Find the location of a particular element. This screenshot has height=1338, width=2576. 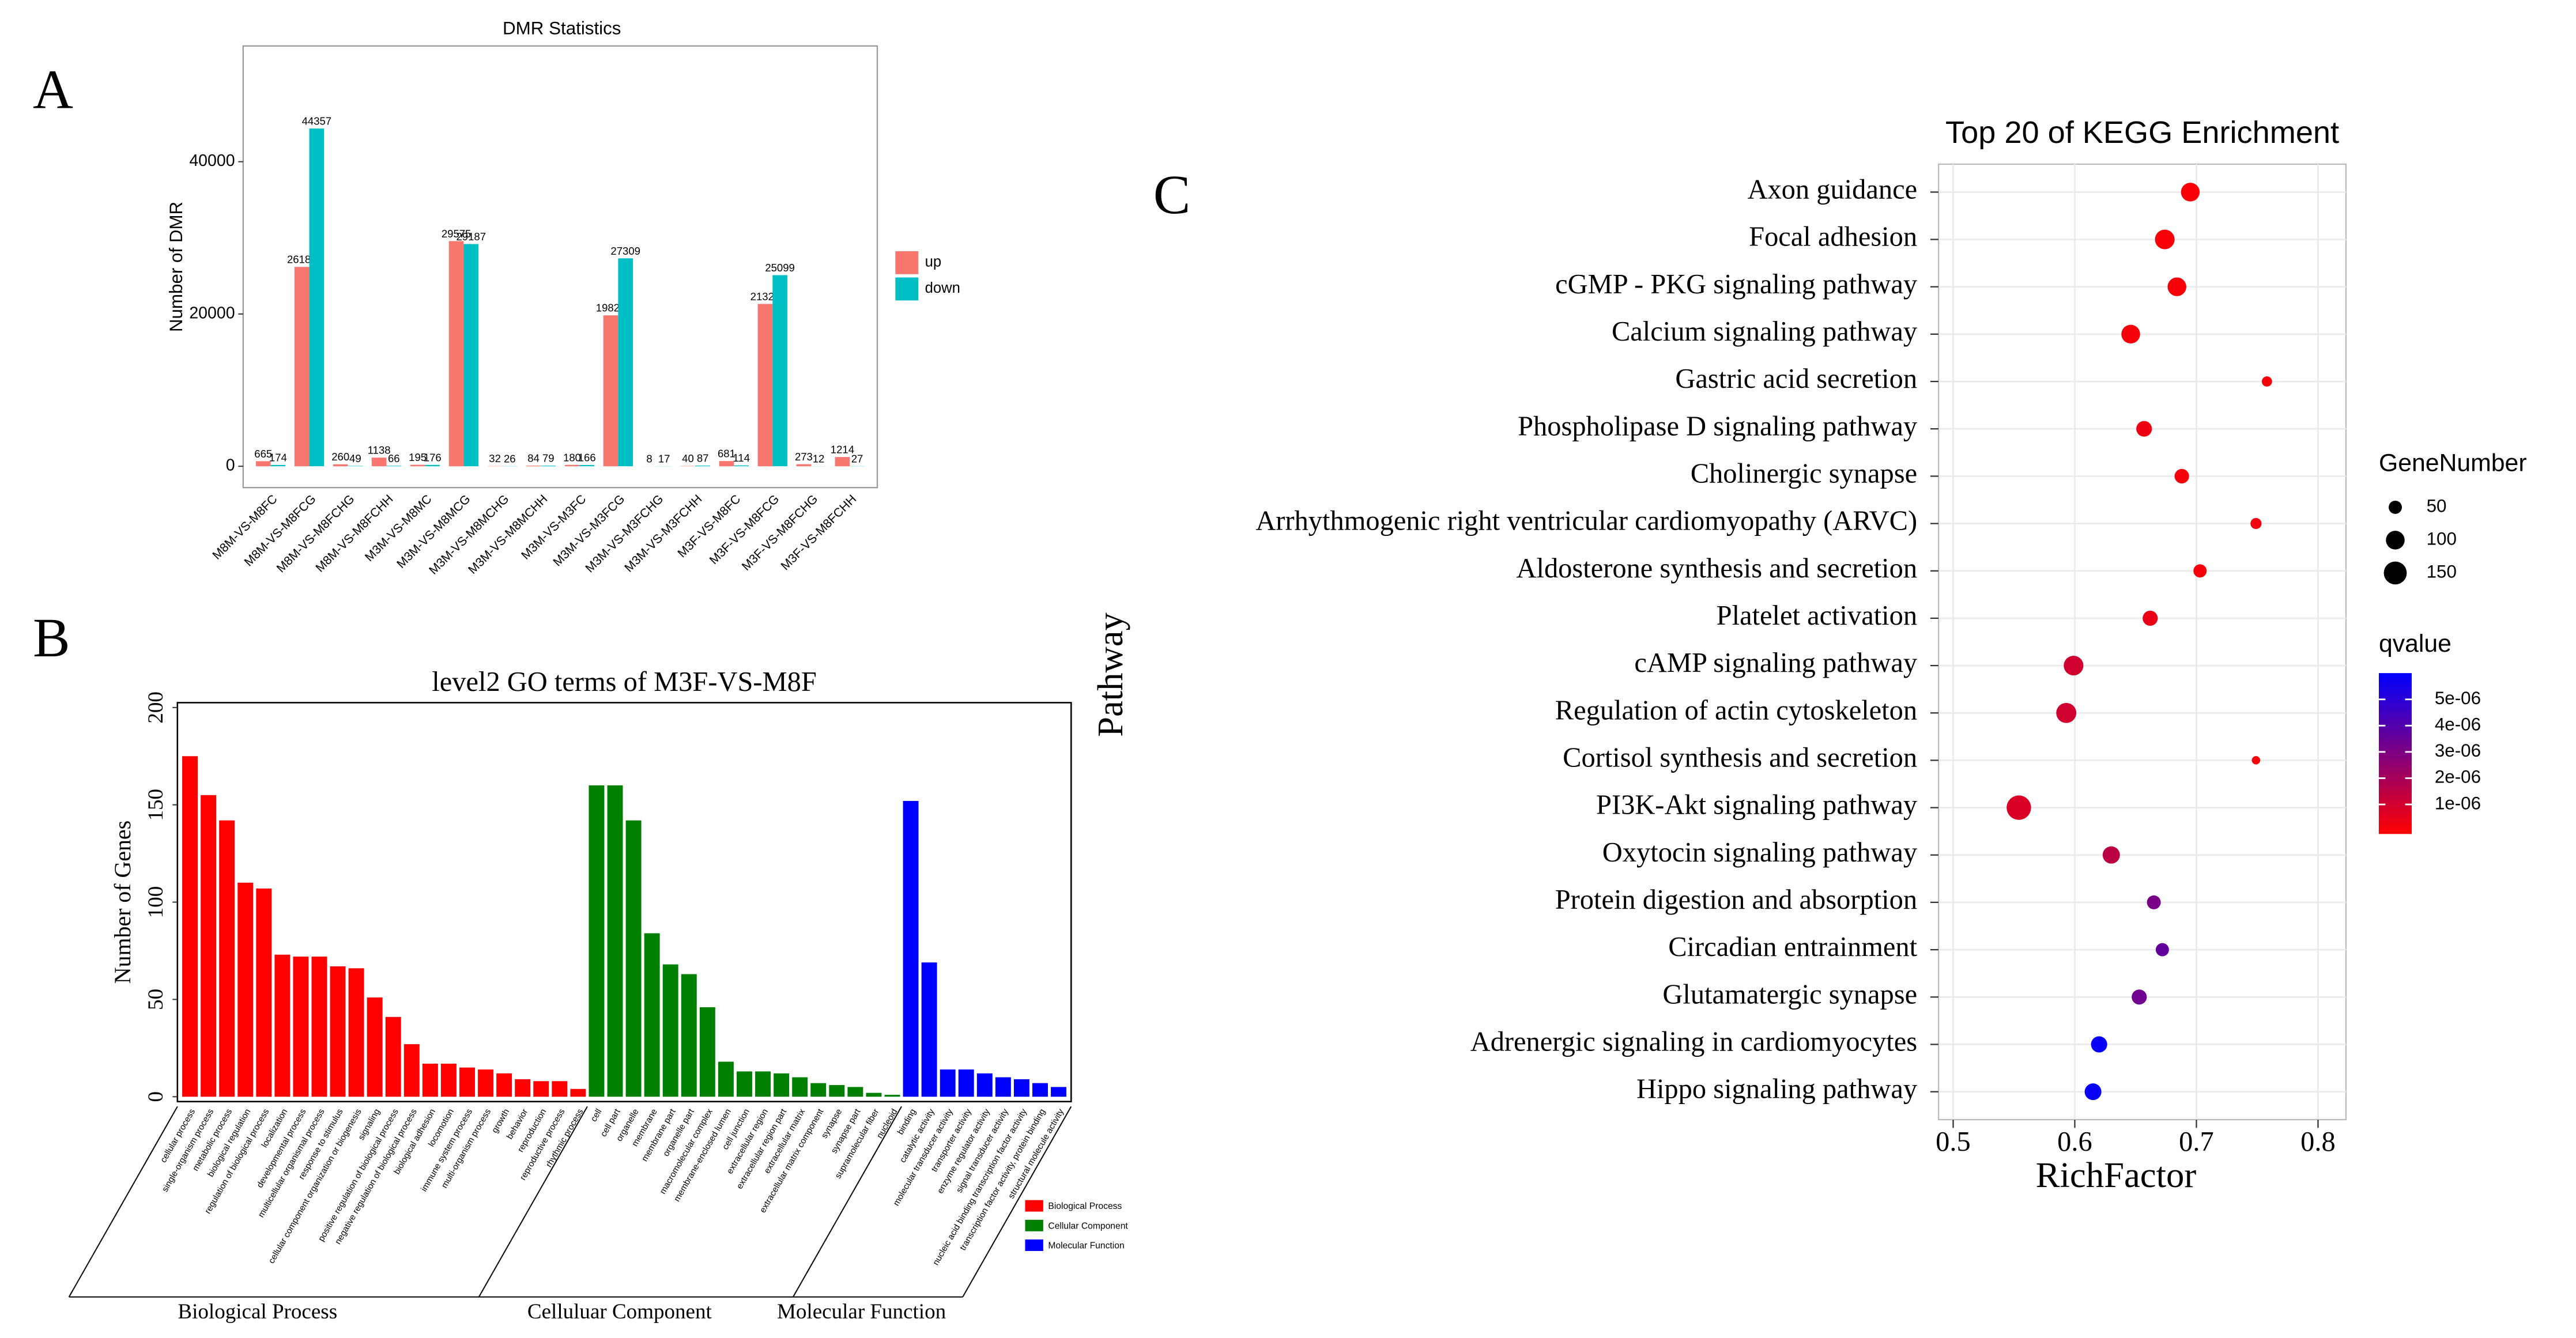

x-tick-label: 0.8 is located at coordinates (2318, 1142).